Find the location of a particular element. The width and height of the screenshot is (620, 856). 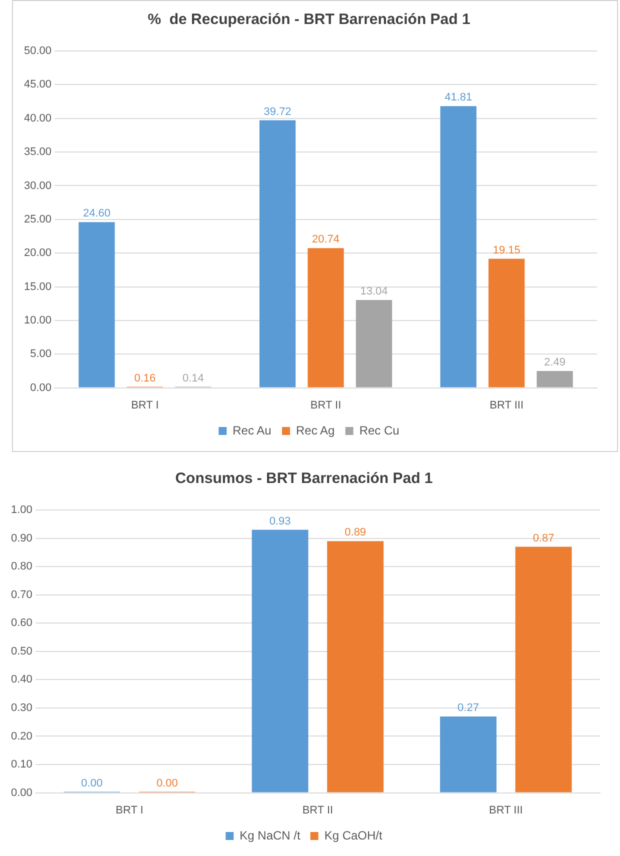

data-label: 0.89 is located at coordinates (355, 532).